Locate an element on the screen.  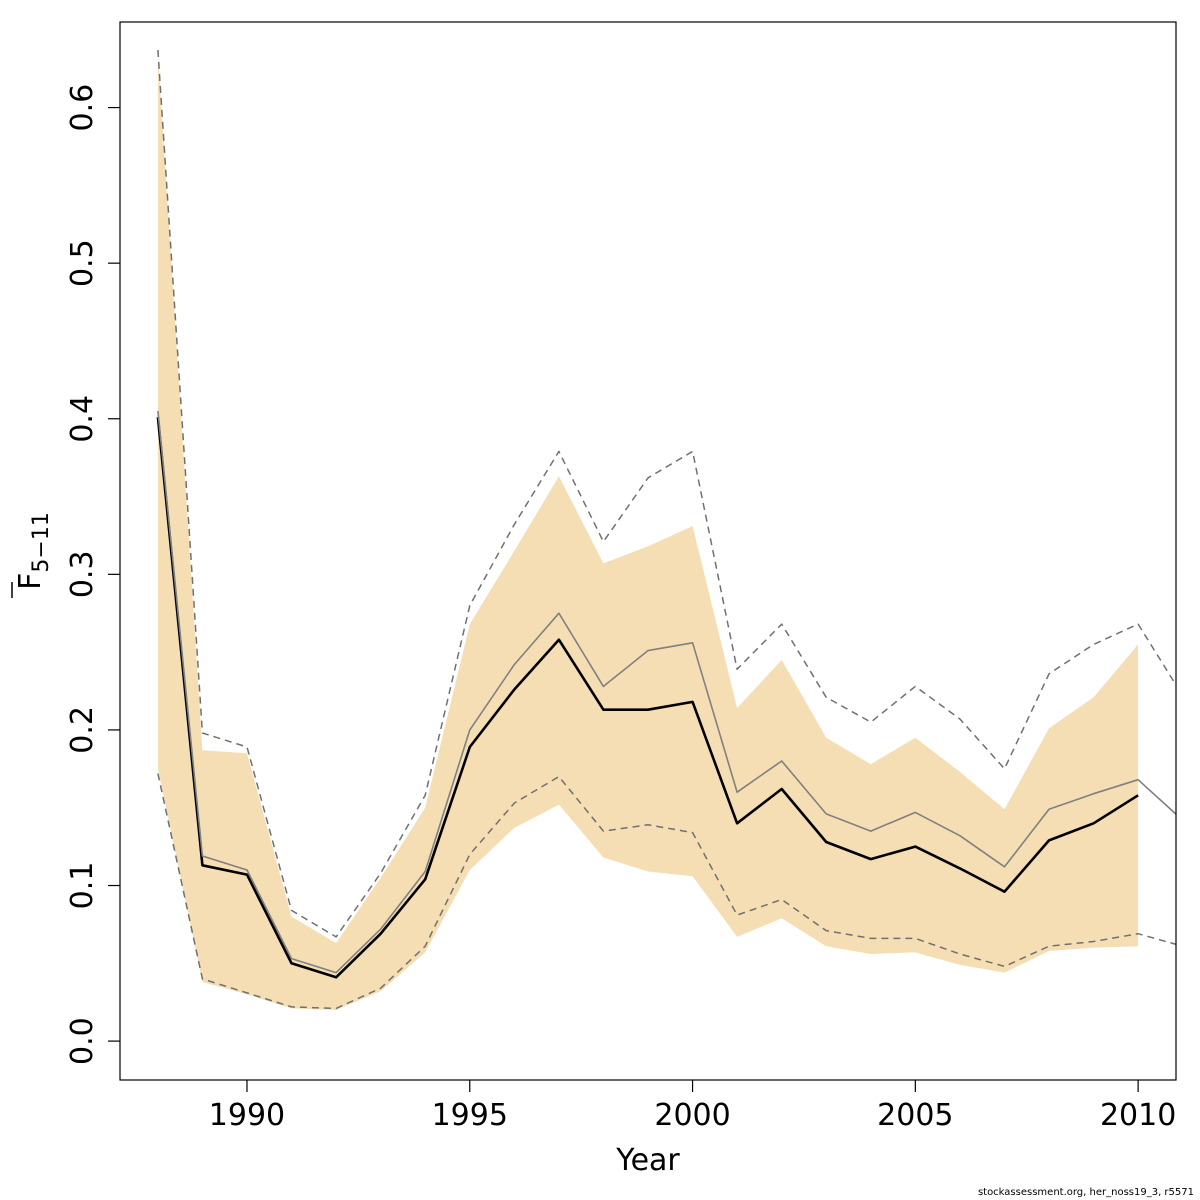
svg-text: F5−11 is located at coordinates (33, 551).